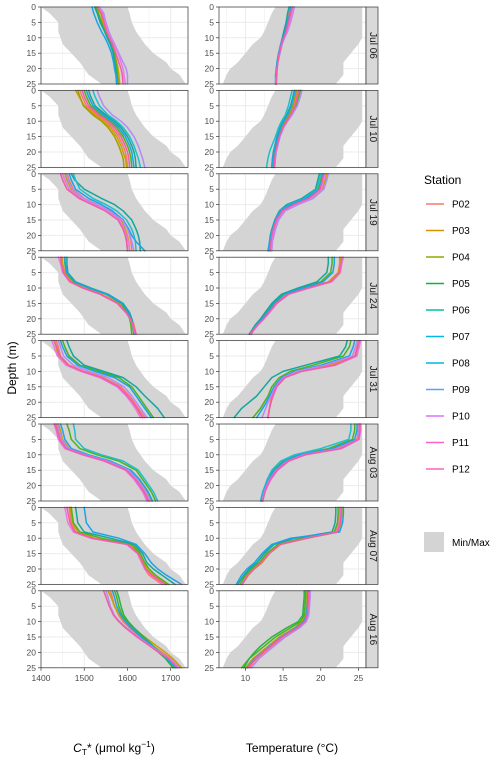 The height and width of the screenshot is (761, 500). I want to click on temp-x-axis-title: Temperature (°C), so click(292, 748).